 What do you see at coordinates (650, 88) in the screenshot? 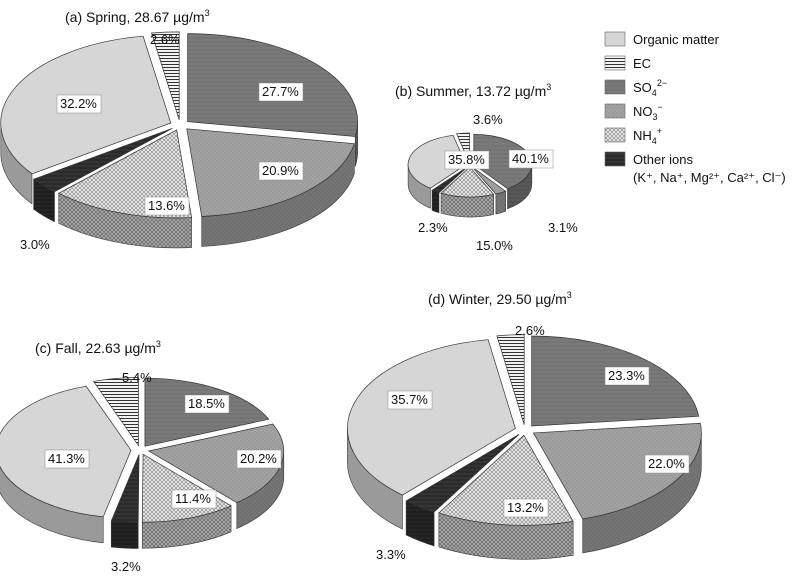
I see `legend-label-so4: SO42−` at bounding box center [650, 88].